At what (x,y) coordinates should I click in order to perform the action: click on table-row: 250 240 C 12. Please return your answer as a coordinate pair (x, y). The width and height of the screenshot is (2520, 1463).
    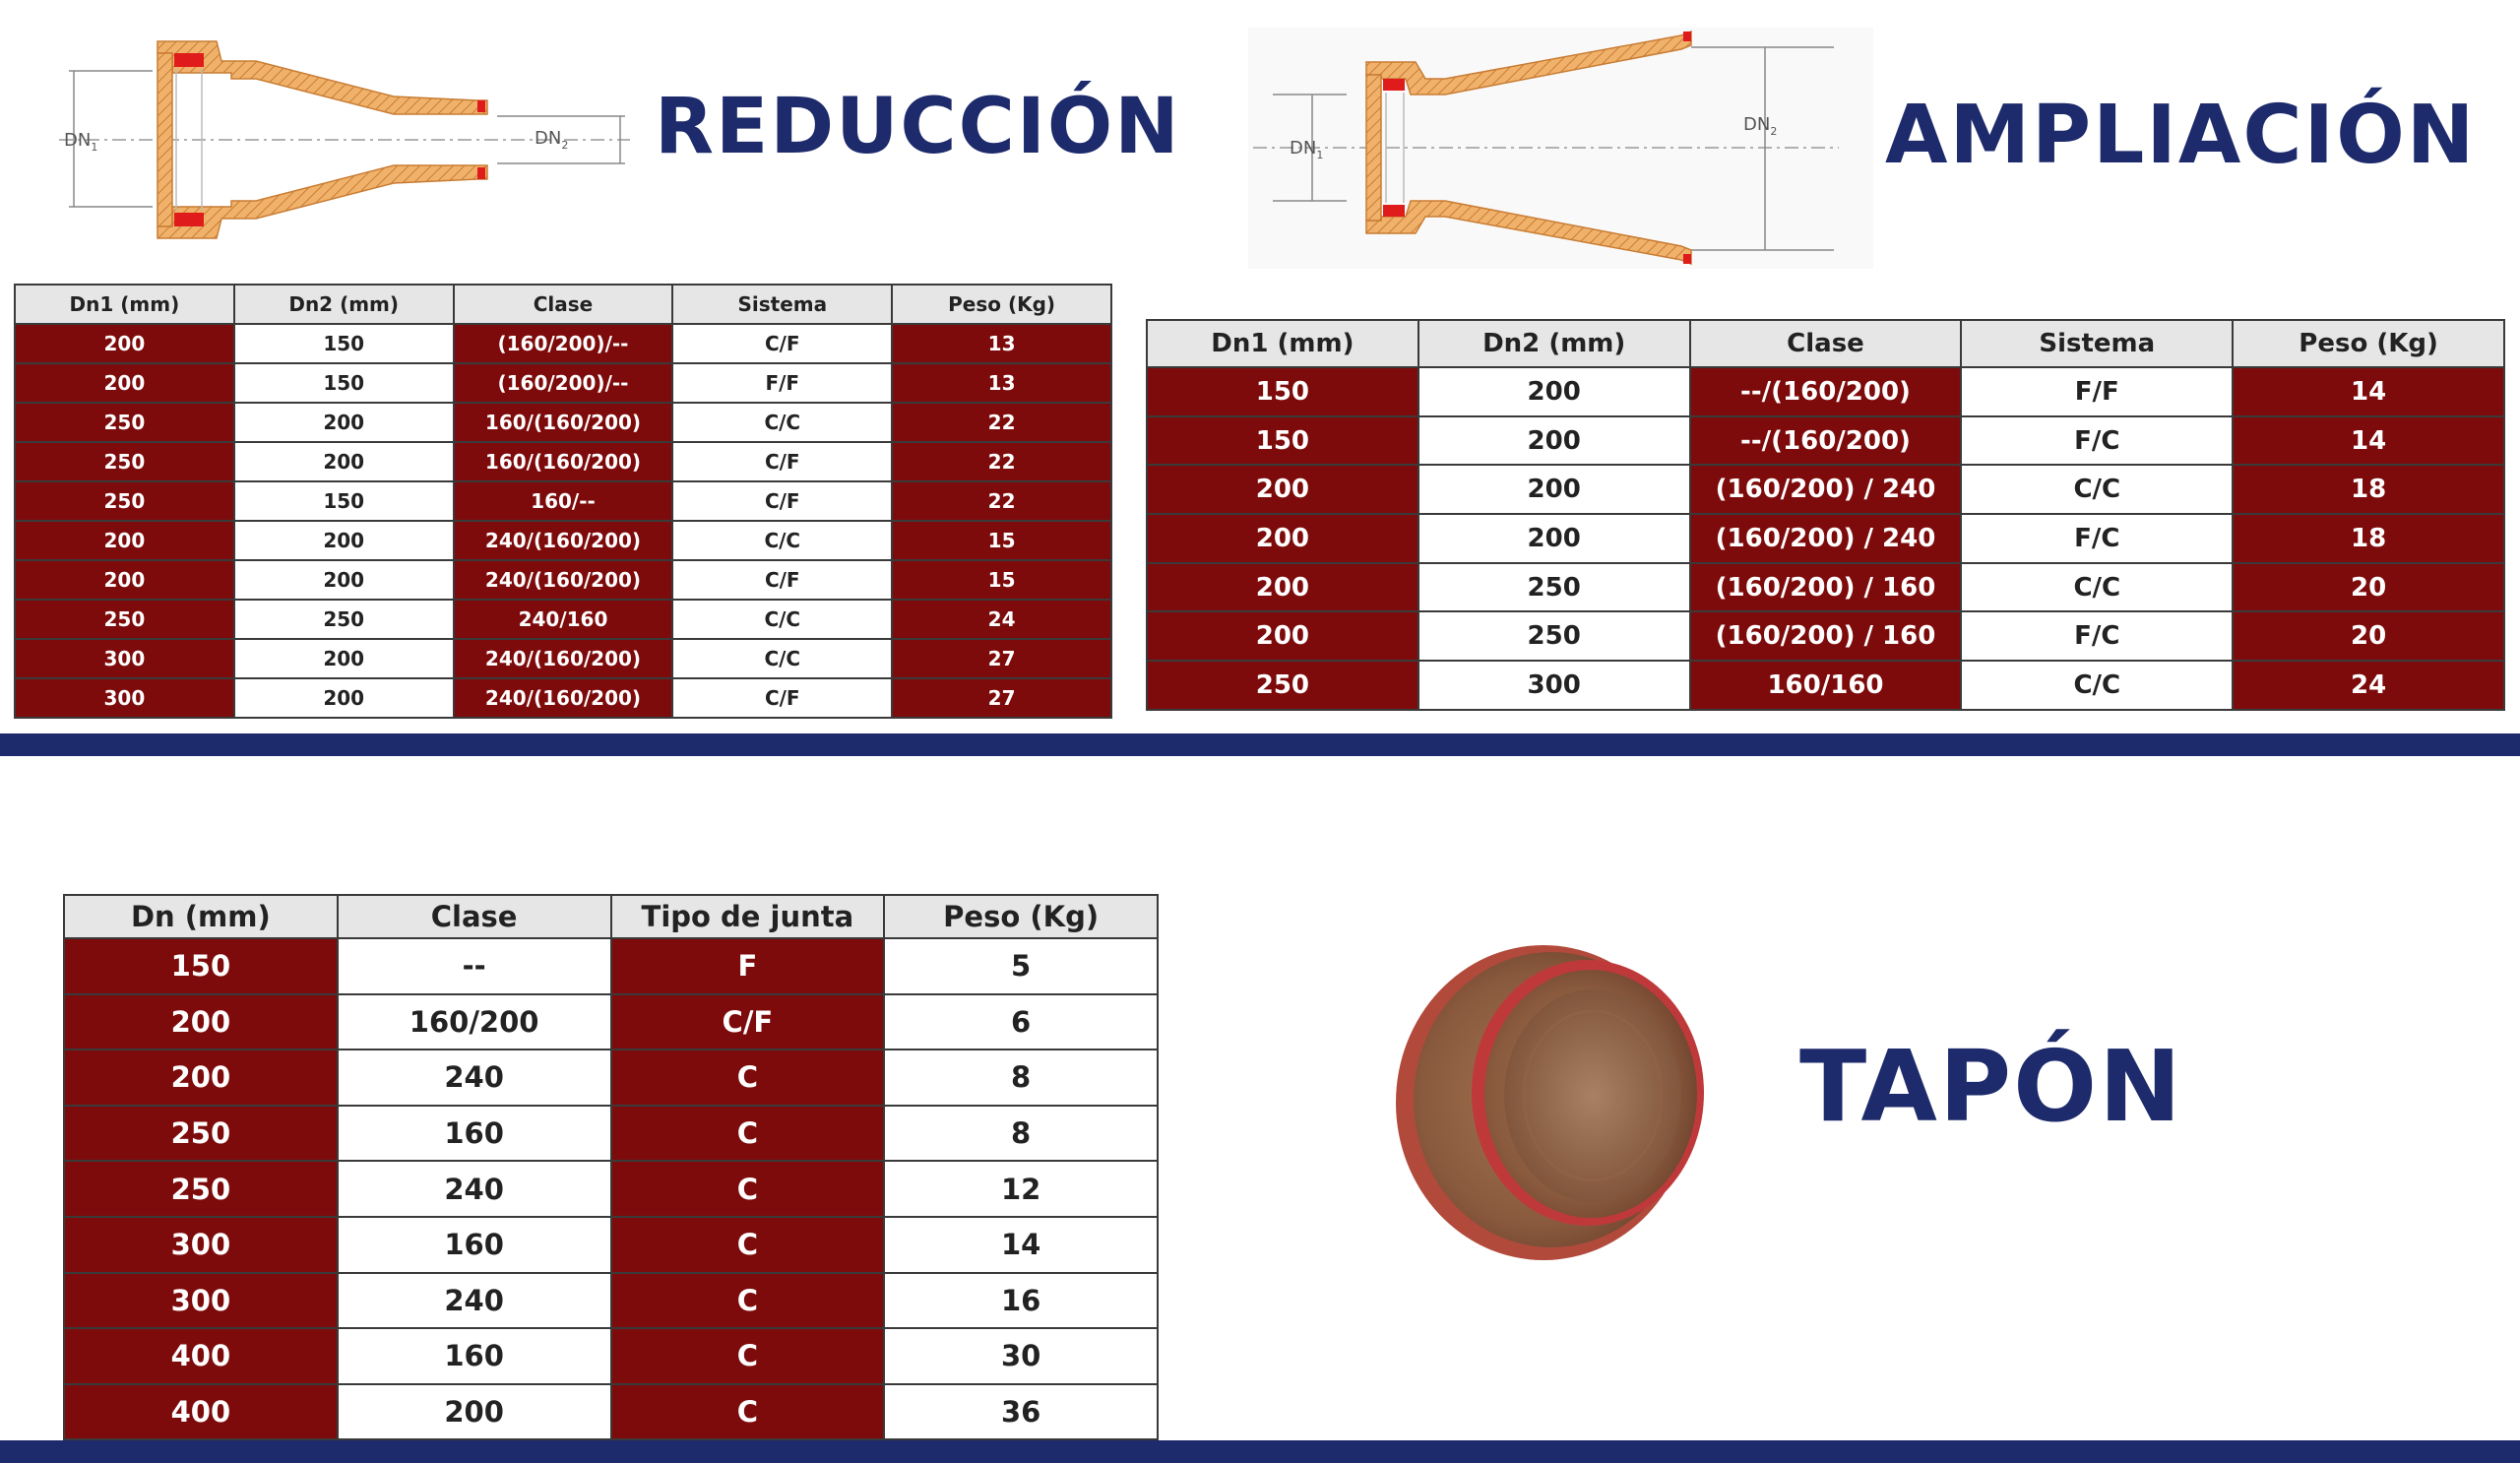
    Looking at the image, I should click on (611, 1189).